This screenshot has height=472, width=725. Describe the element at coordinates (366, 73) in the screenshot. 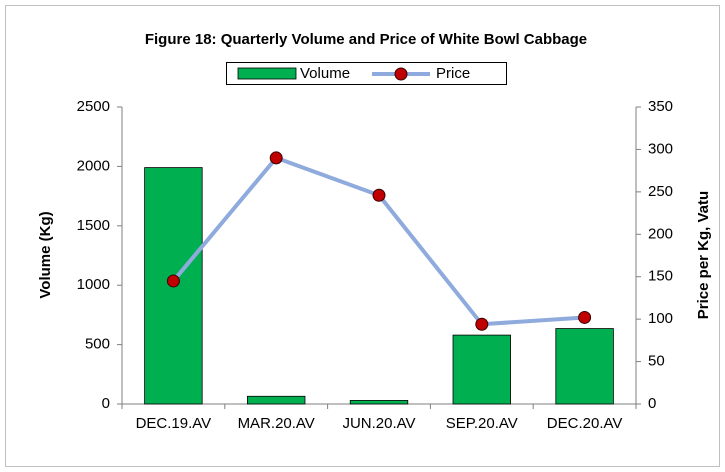

I see `legend-box` at that location.